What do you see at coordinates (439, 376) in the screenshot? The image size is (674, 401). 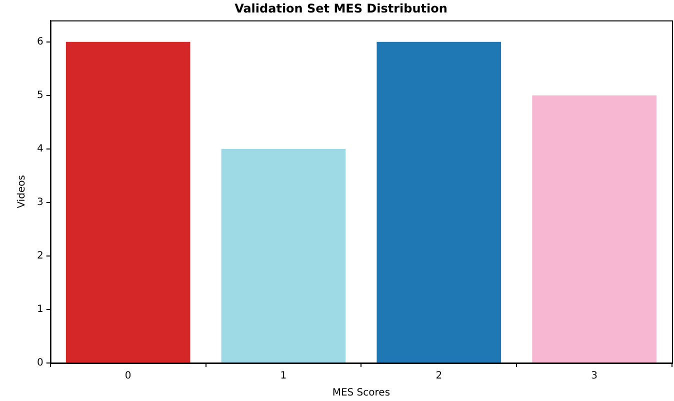 I see `x-tick-label: 2` at bounding box center [439, 376].